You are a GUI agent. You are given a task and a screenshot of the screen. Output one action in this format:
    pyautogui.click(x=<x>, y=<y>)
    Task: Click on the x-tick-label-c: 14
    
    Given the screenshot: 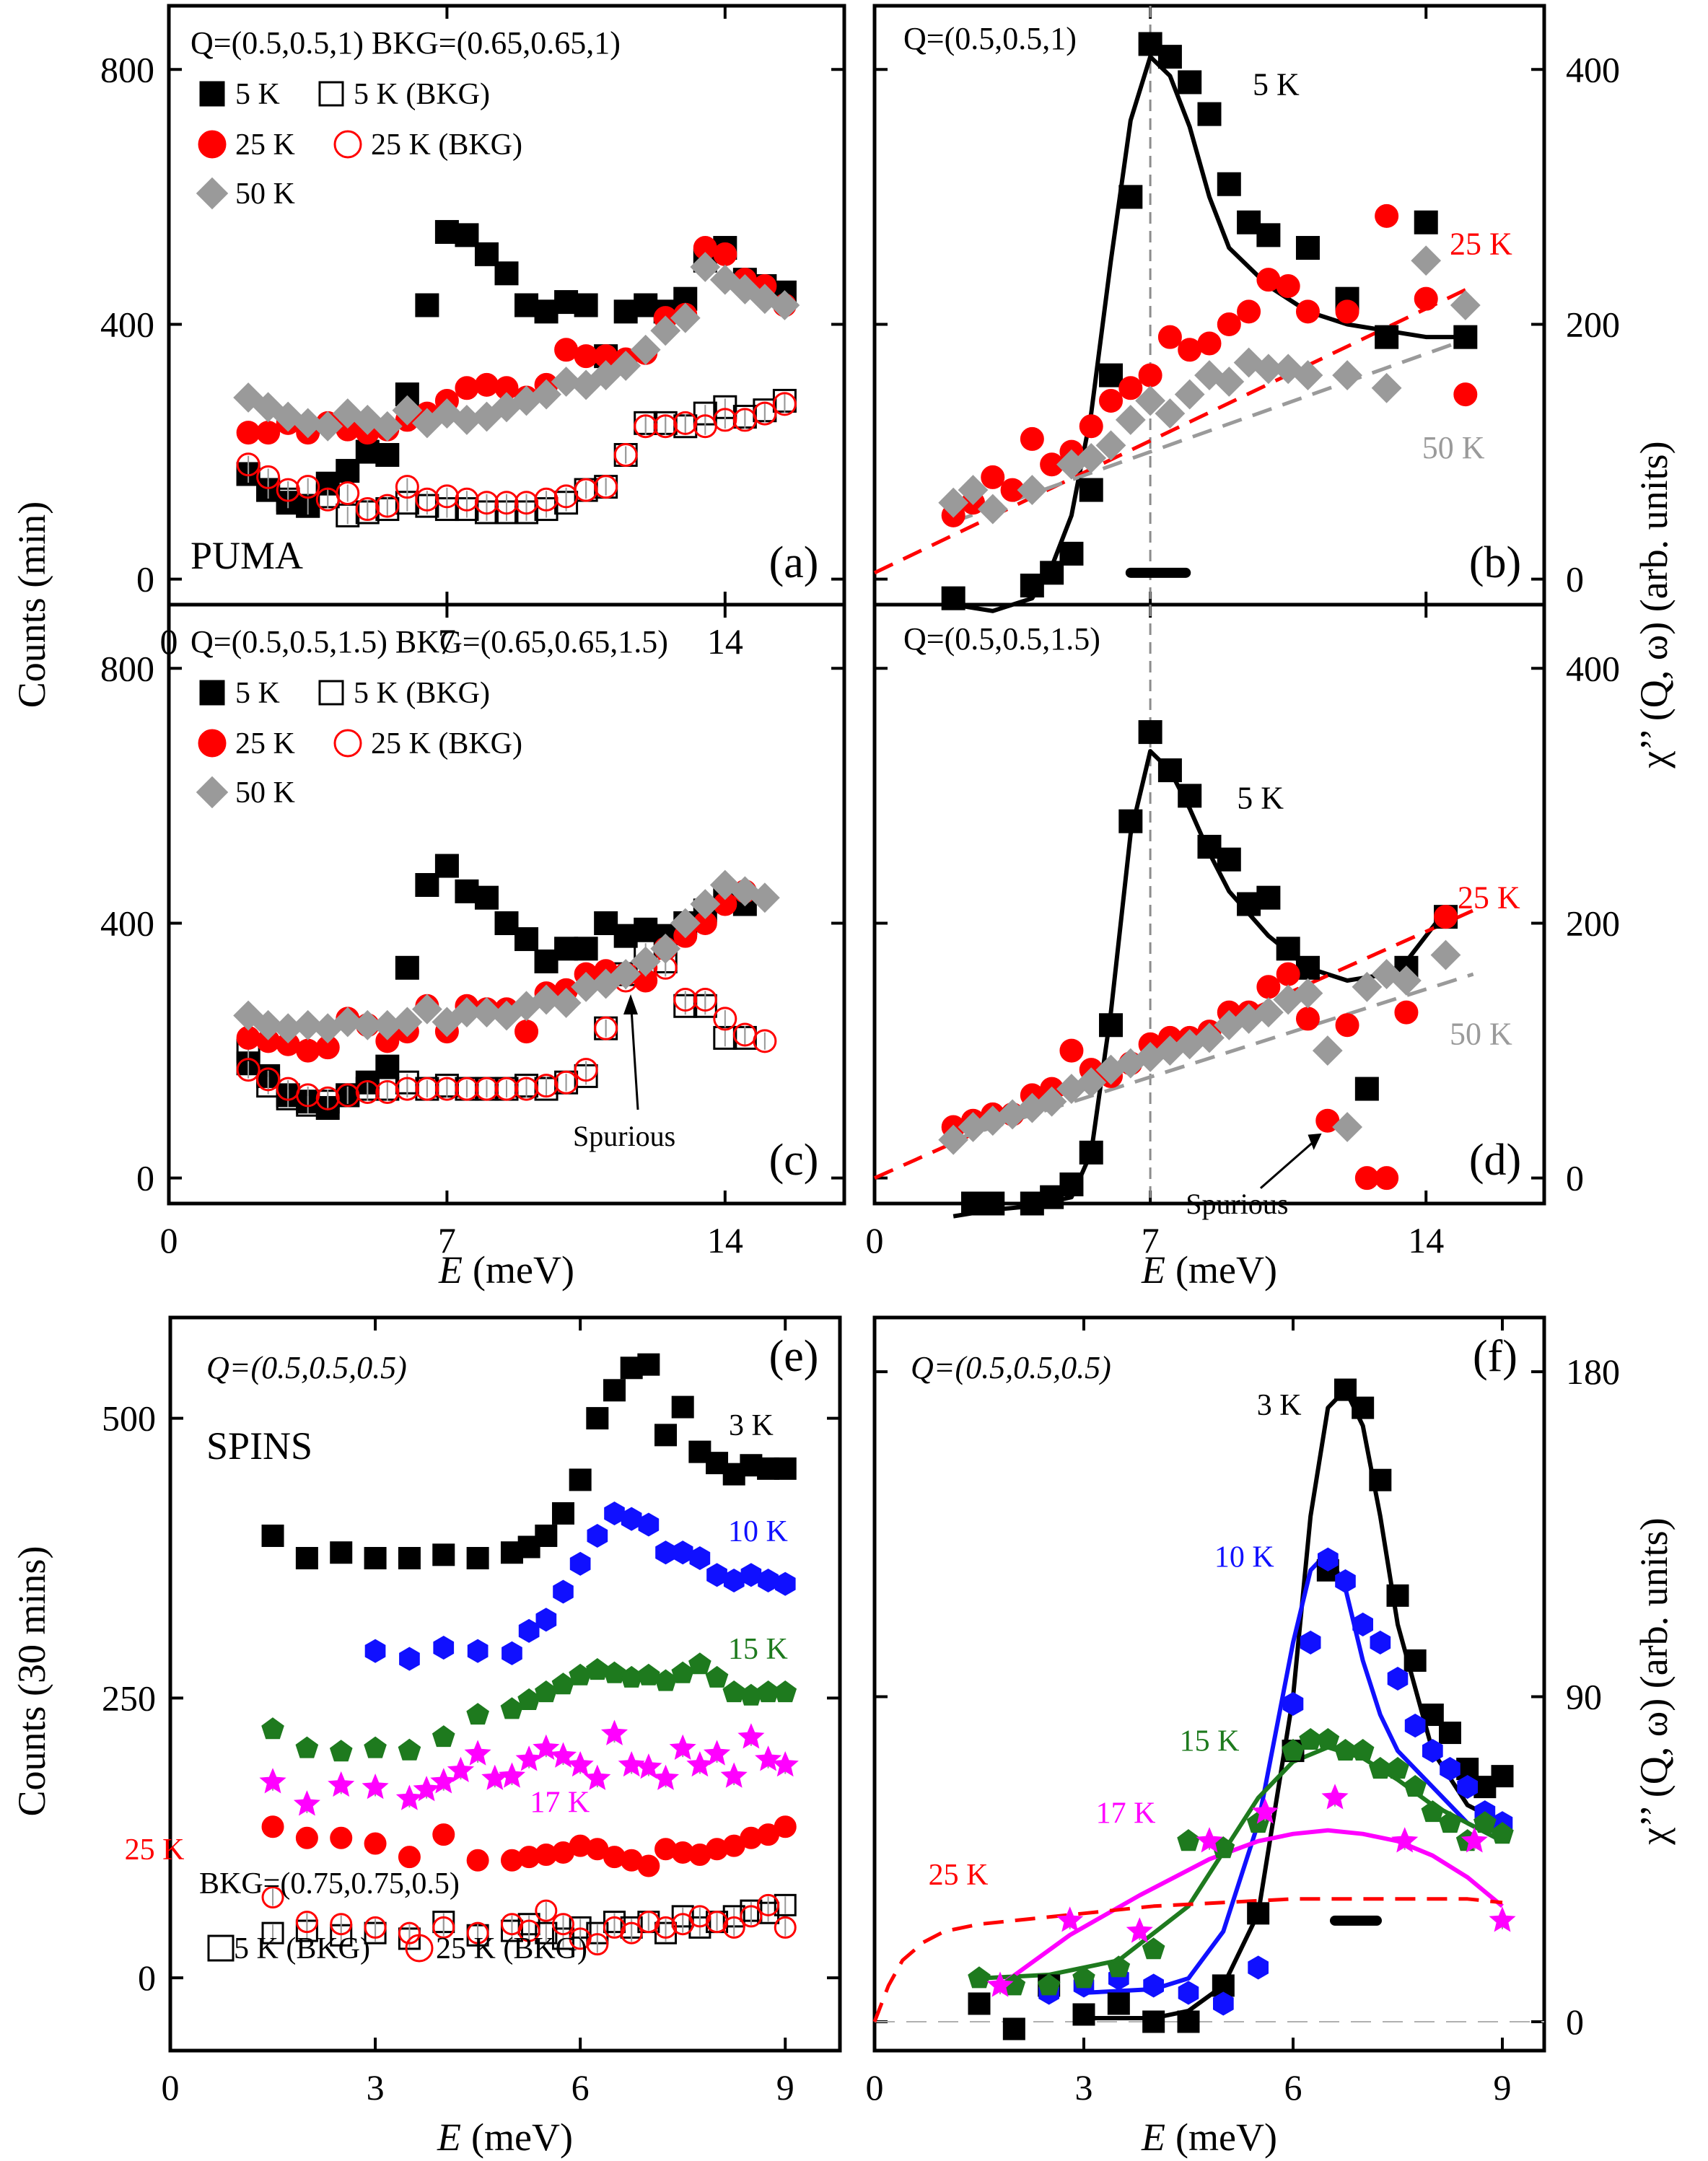 What is the action you would take?
    pyautogui.click(x=725, y=1240)
    